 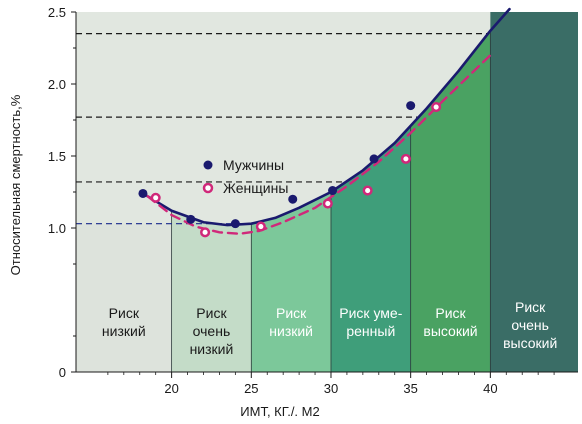 I want to click on x-tick-label-0: 20, so click(x=171, y=388).